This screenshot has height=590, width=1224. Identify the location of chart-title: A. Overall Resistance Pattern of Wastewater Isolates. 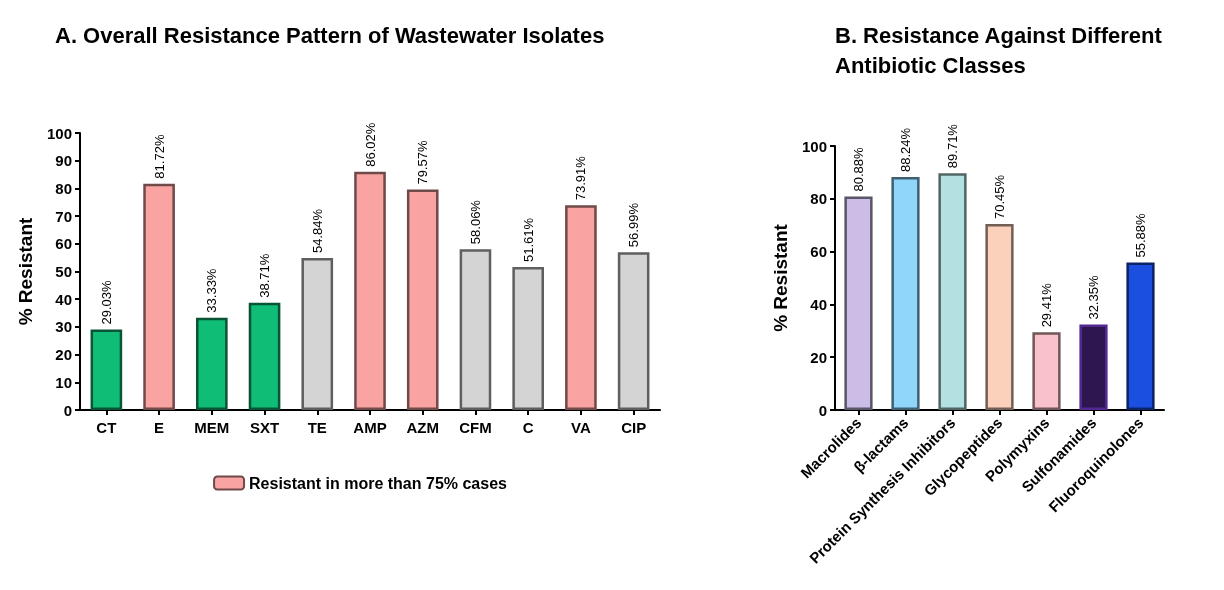
(330, 35).